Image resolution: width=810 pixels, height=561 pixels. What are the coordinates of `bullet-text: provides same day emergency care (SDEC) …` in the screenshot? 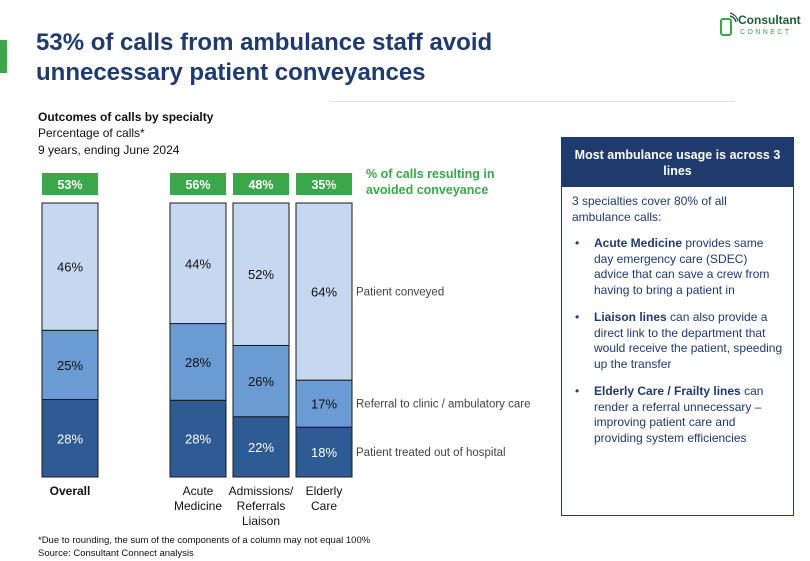 It's located at (682, 266).